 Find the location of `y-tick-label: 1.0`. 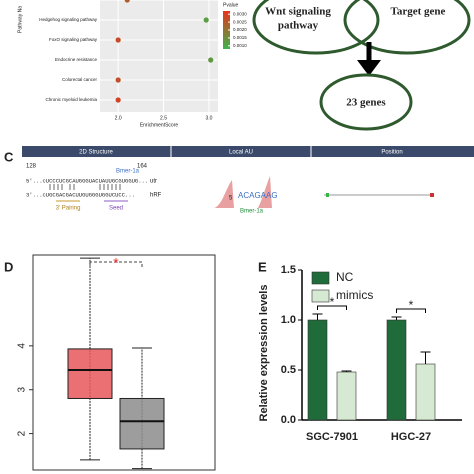

y-tick-label: 1.0 is located at coordinates (288, 320).